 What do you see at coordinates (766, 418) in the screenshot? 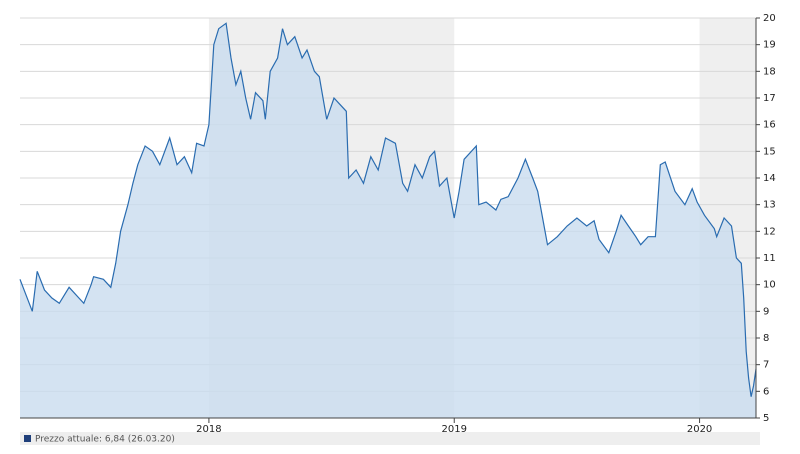
I see `y-tick-label: 5` at bounding box center [766, 418].